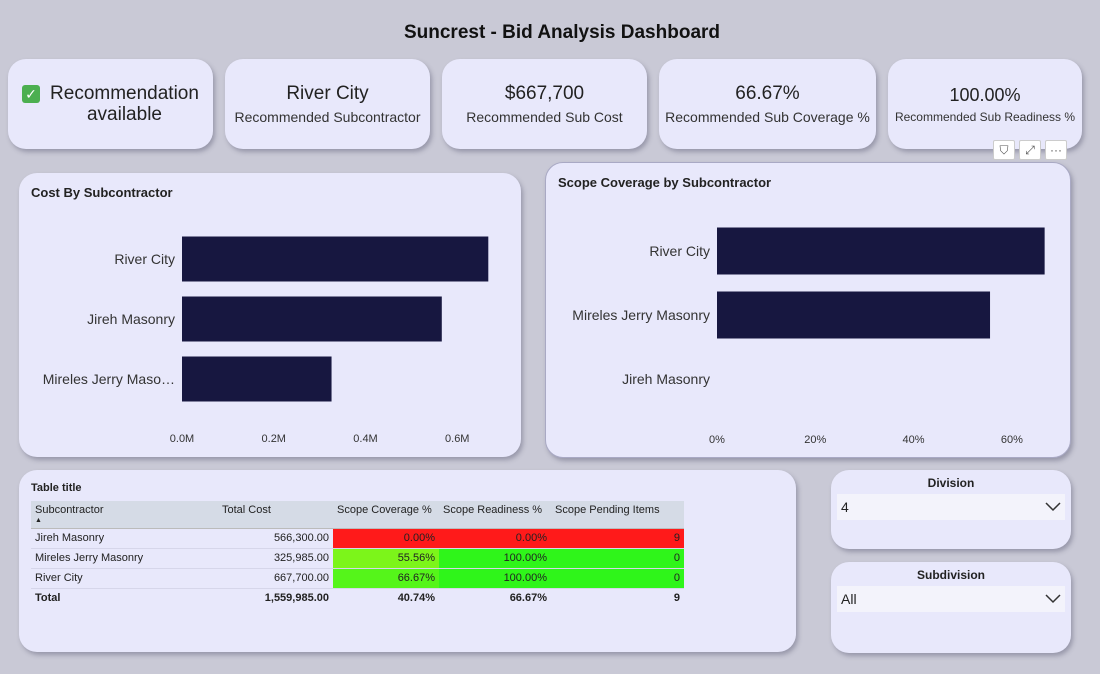  I want to click on kpi-label: Recommended Sub Cost, so click(544, 117).